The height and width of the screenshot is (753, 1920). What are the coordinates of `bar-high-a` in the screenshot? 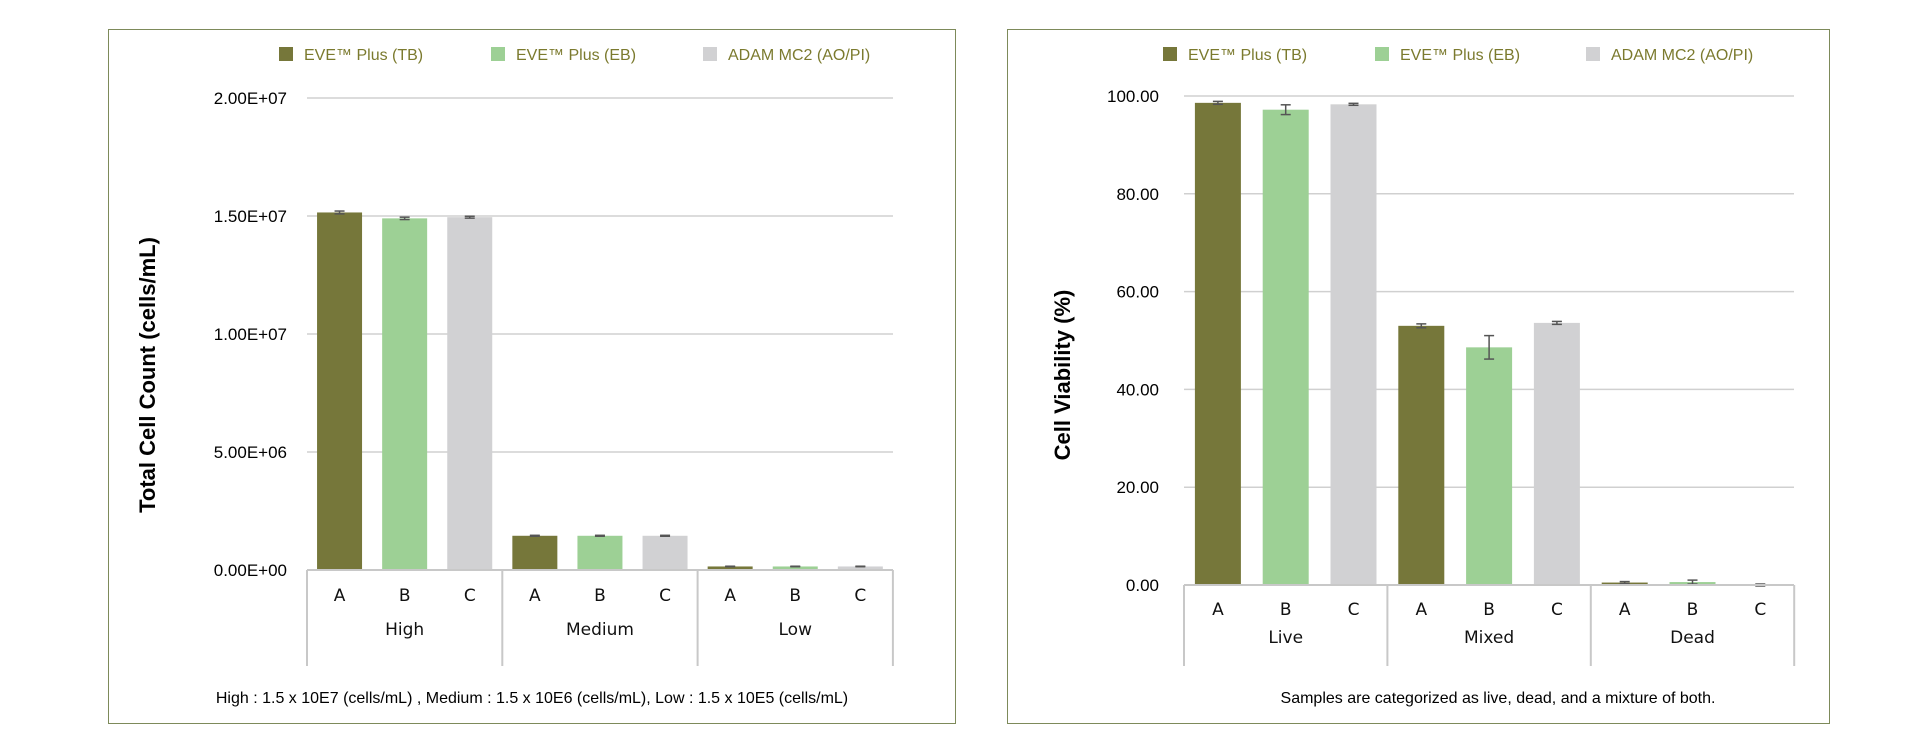 It's located at (340, 391).